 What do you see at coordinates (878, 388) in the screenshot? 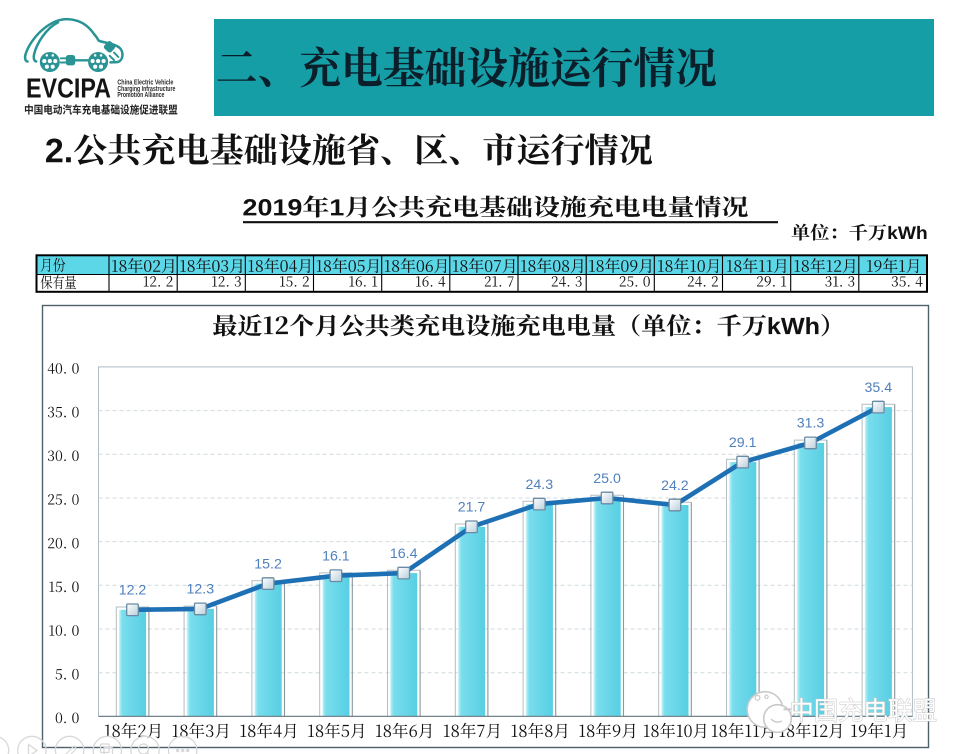
I see `svg-text: 35.4` at bounding box center [878, 388].